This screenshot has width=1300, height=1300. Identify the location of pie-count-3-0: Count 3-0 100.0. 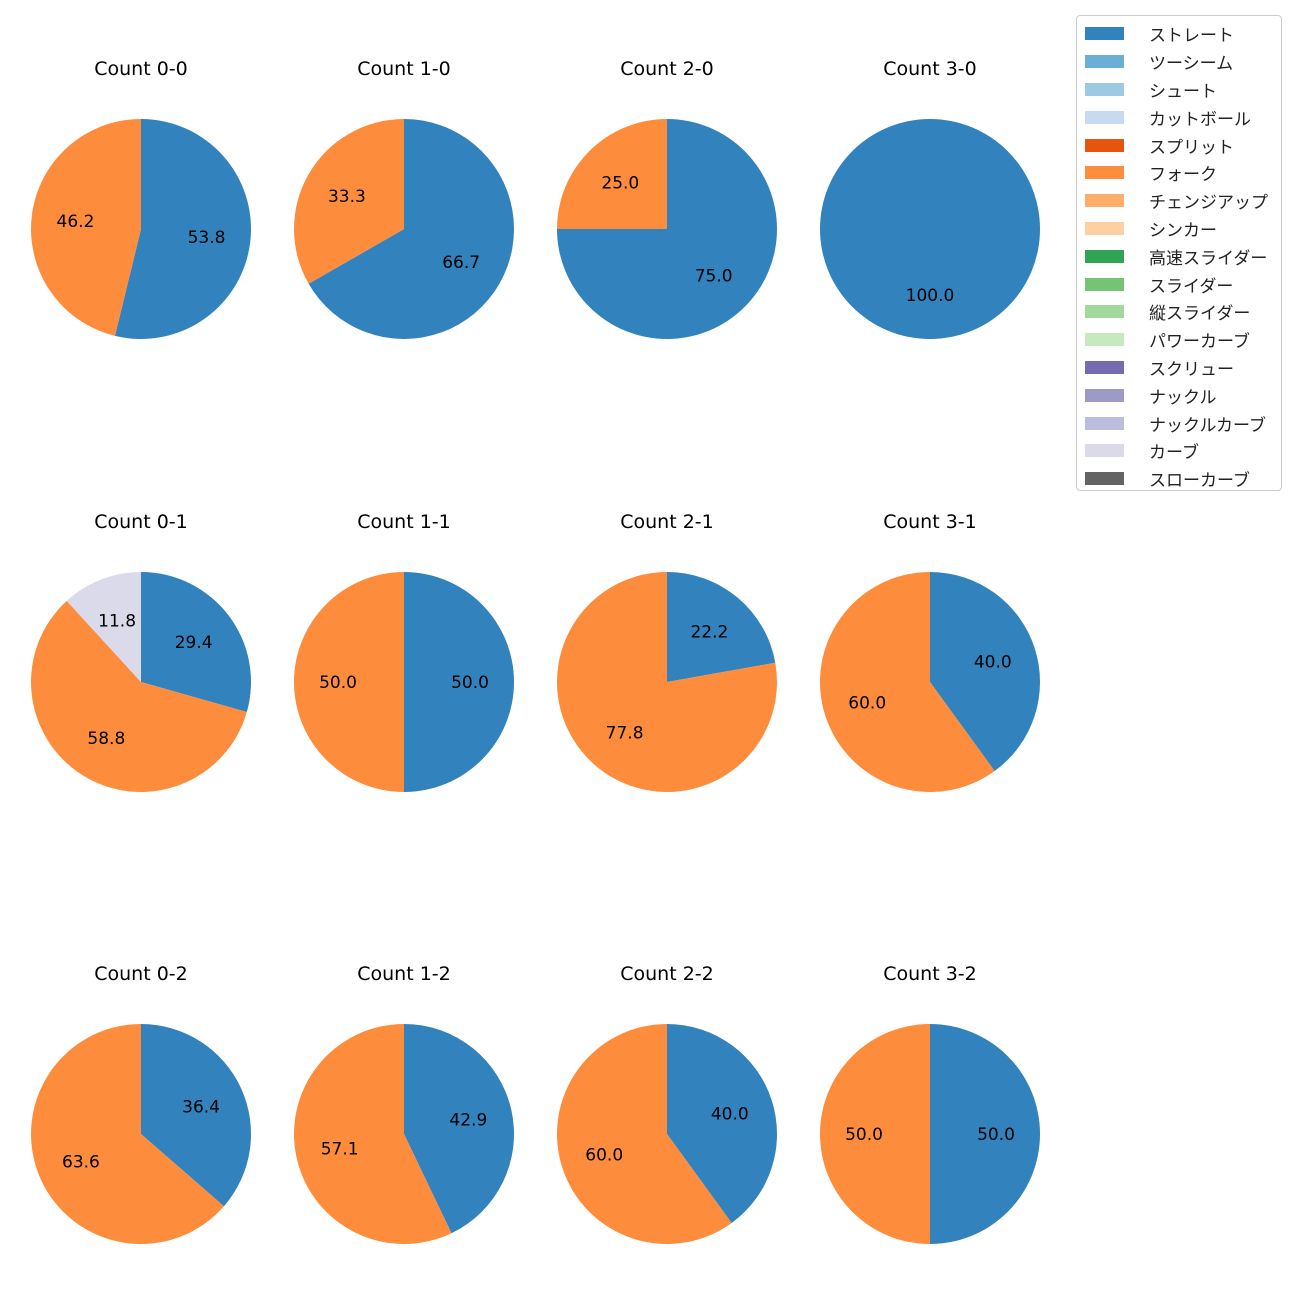
(930, 198).